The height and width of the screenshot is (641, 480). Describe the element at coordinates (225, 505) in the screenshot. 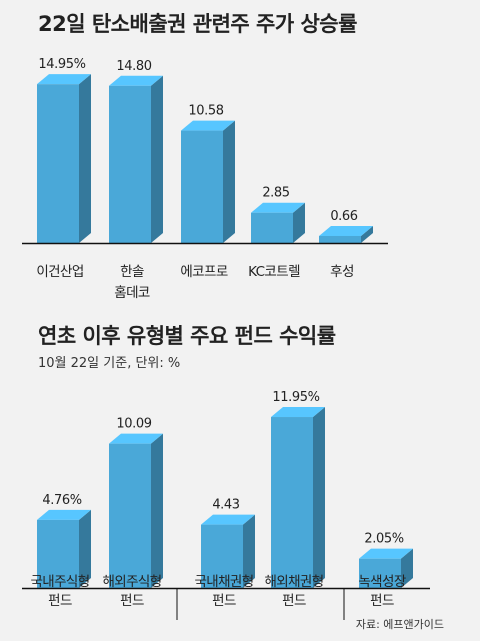

I see `value-label: 4.43` at that location.